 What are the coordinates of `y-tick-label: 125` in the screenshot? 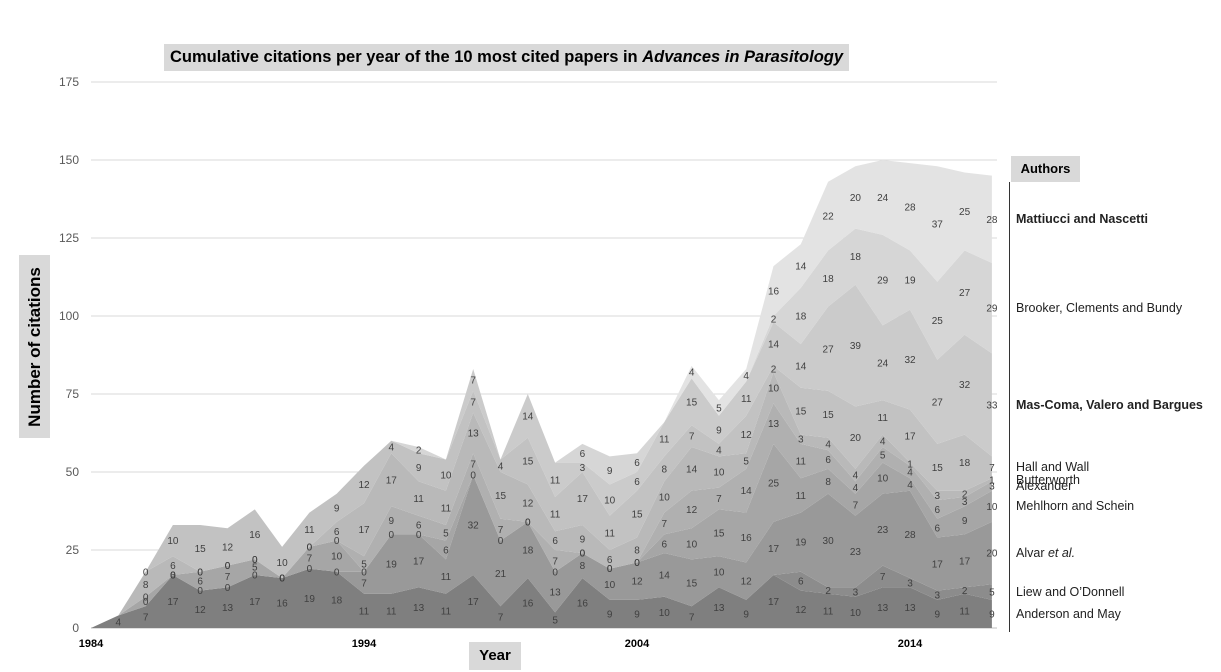 It's located at (69, 238).